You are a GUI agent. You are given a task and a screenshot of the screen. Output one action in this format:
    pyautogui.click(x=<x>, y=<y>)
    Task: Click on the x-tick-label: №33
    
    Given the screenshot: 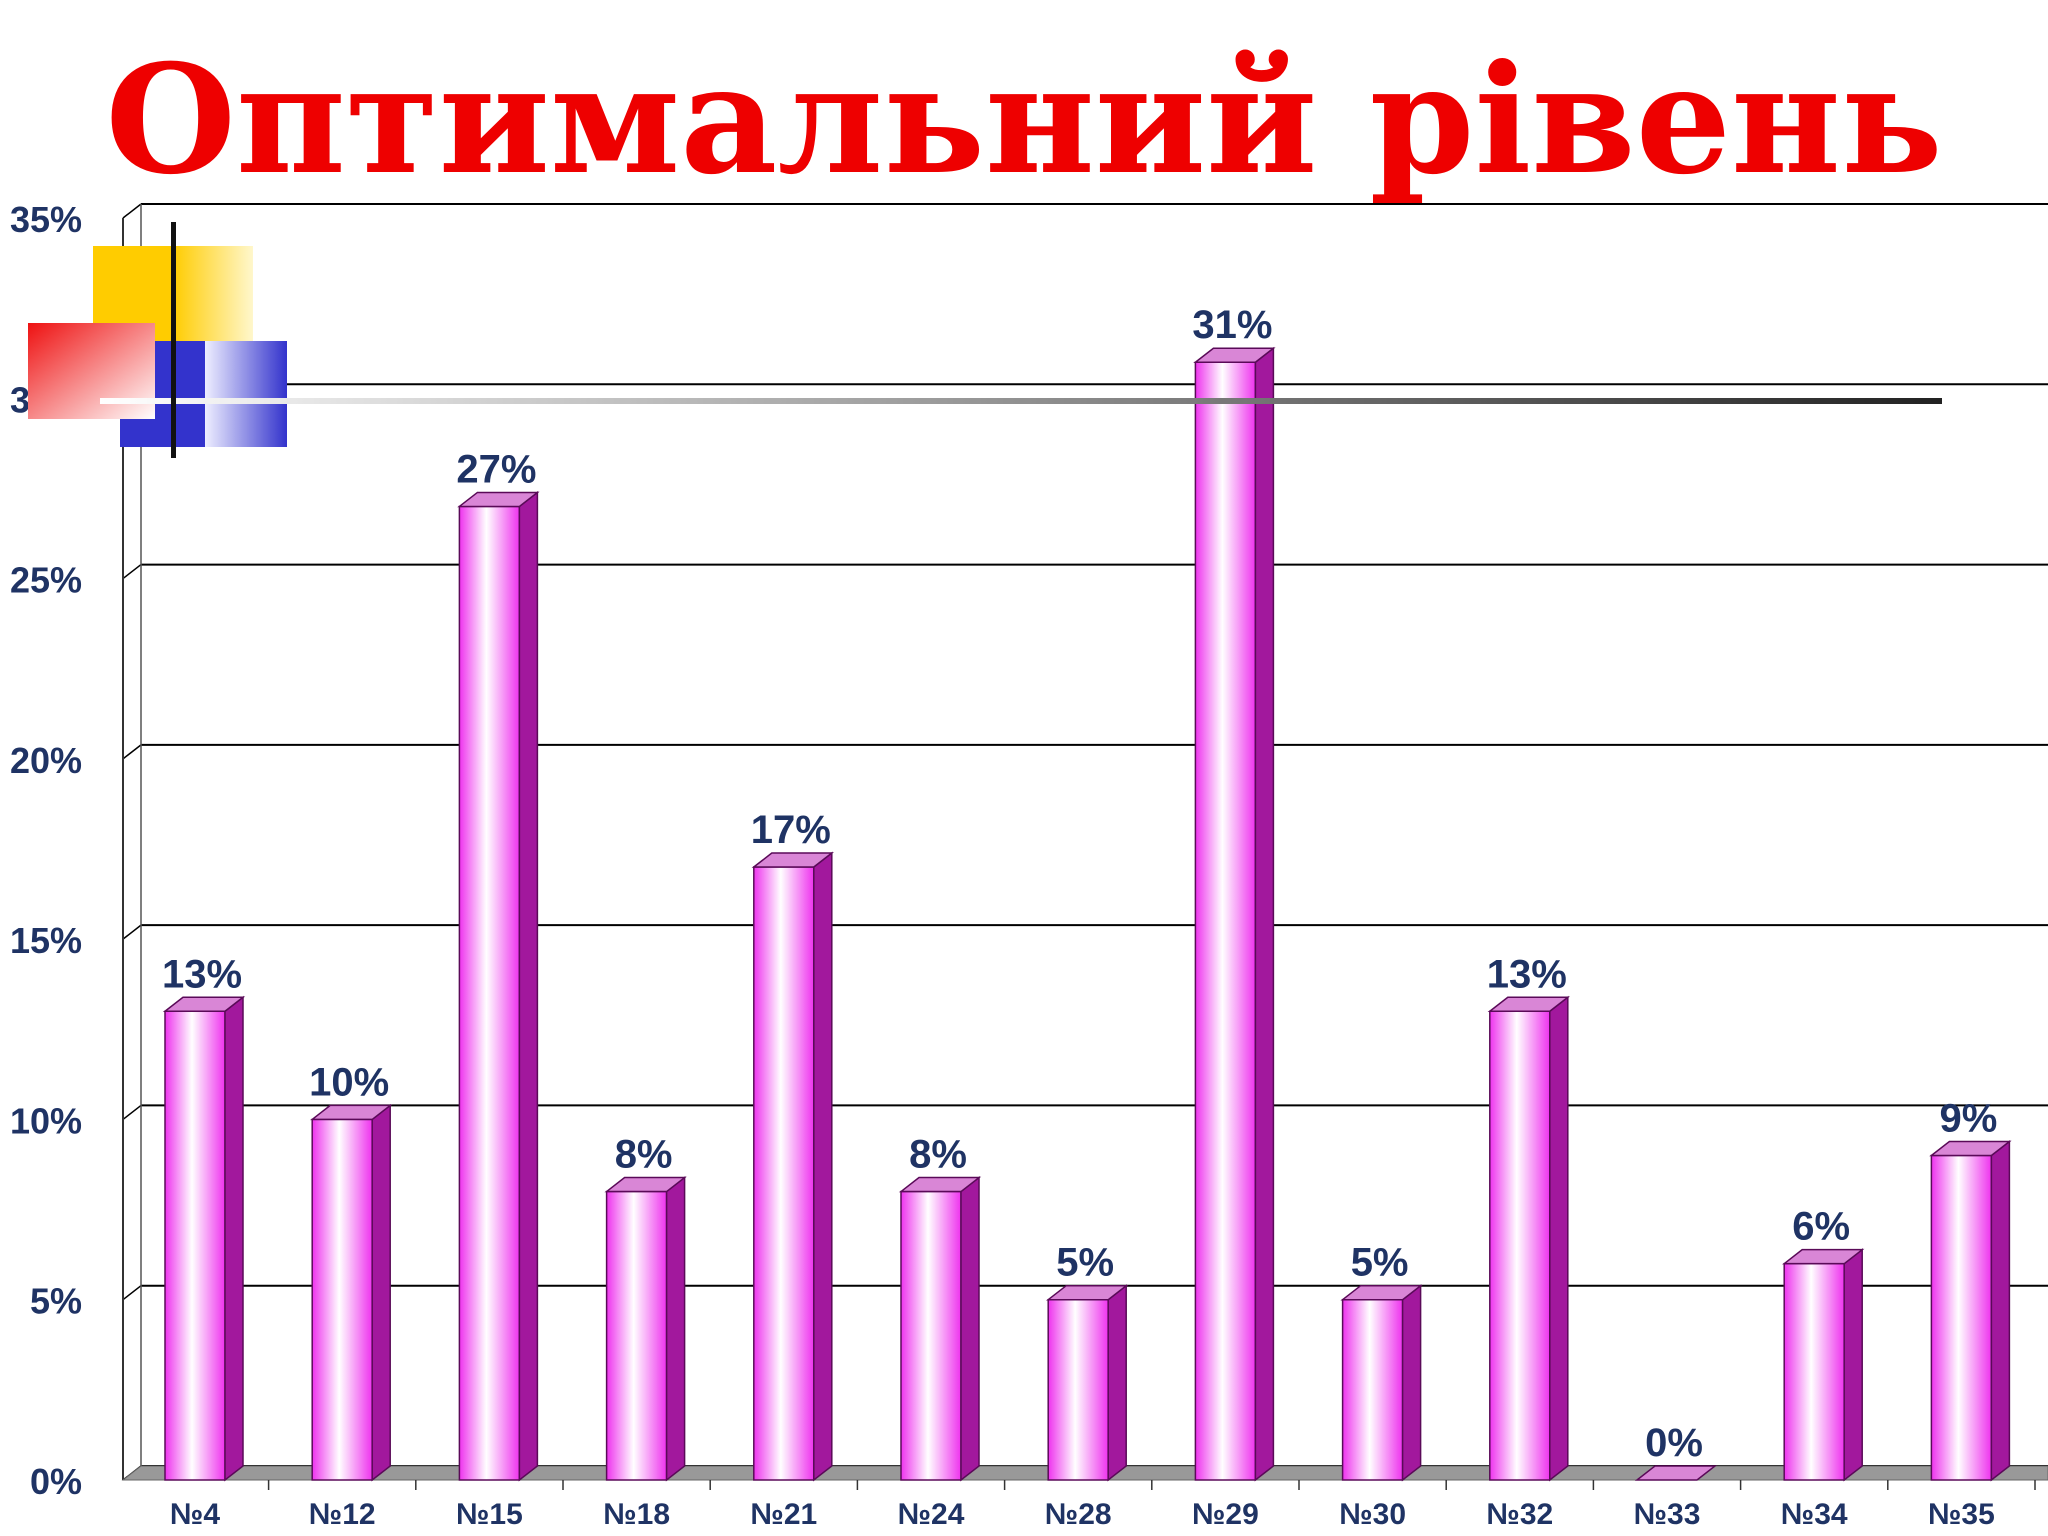 What is the action you would take?
    pyautogui.click(x=1667, y=1514)
    